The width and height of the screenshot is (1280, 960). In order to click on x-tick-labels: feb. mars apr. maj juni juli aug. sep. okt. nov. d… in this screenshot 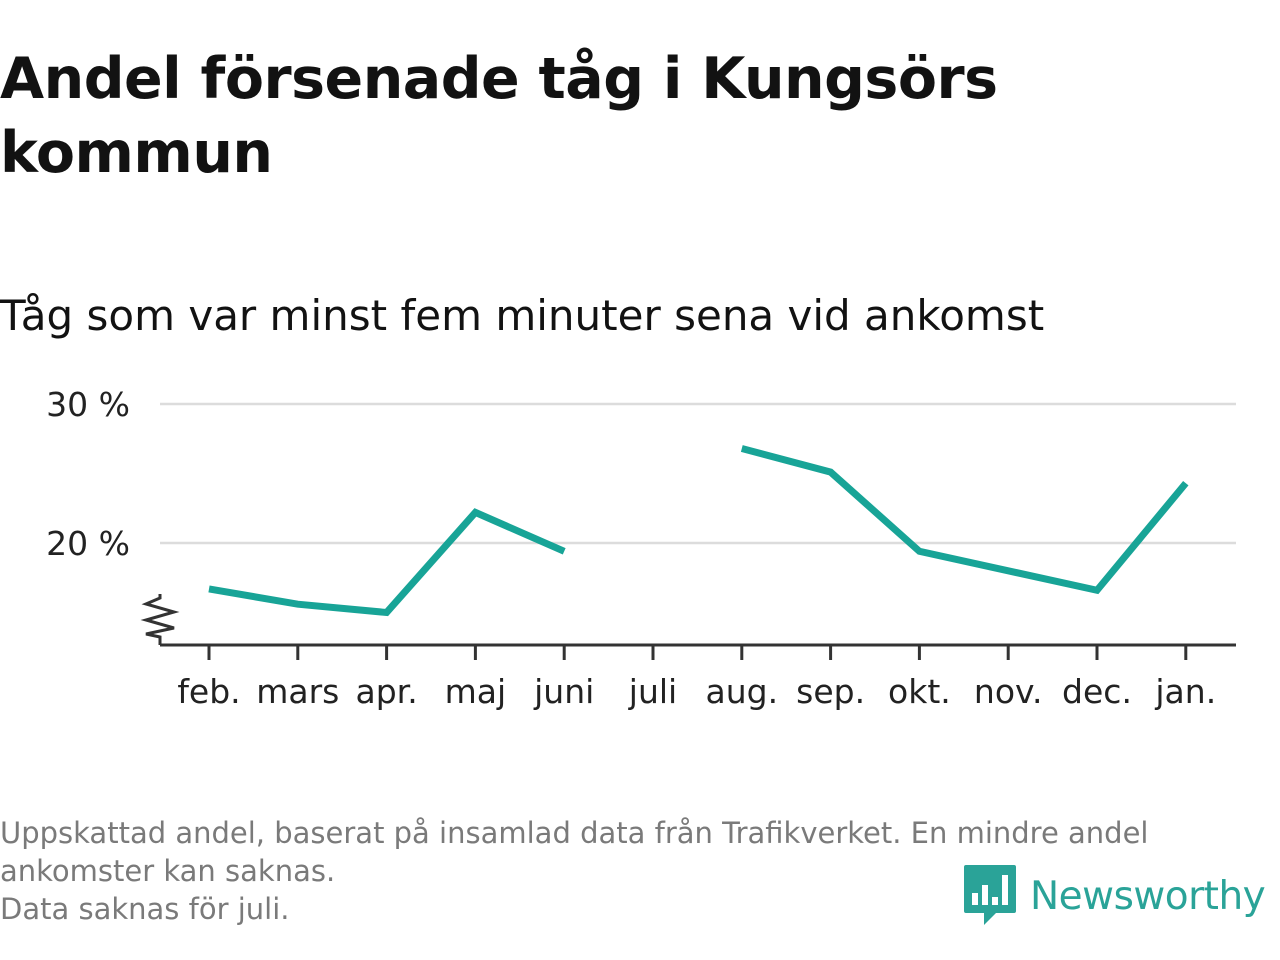, I will do `click(696, 691)`.